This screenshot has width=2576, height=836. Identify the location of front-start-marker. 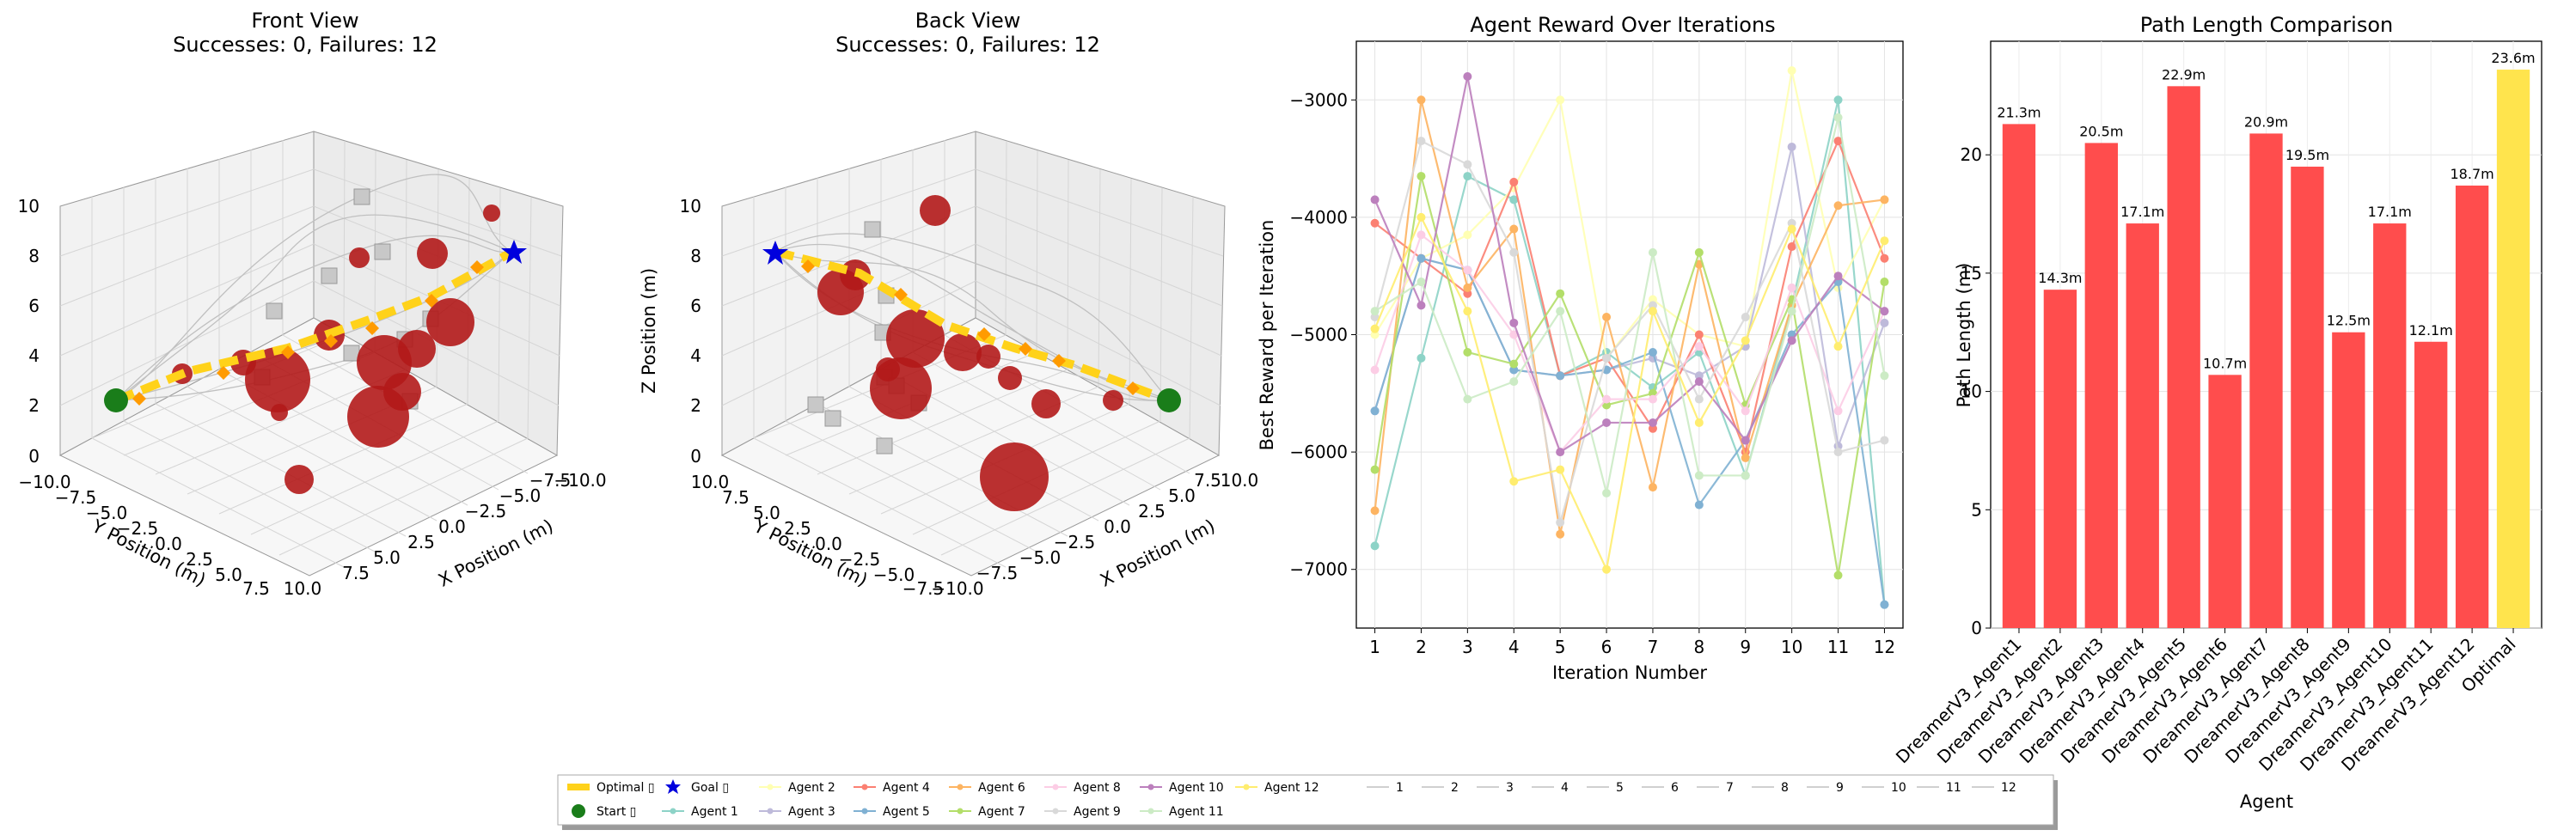
(116, 400).